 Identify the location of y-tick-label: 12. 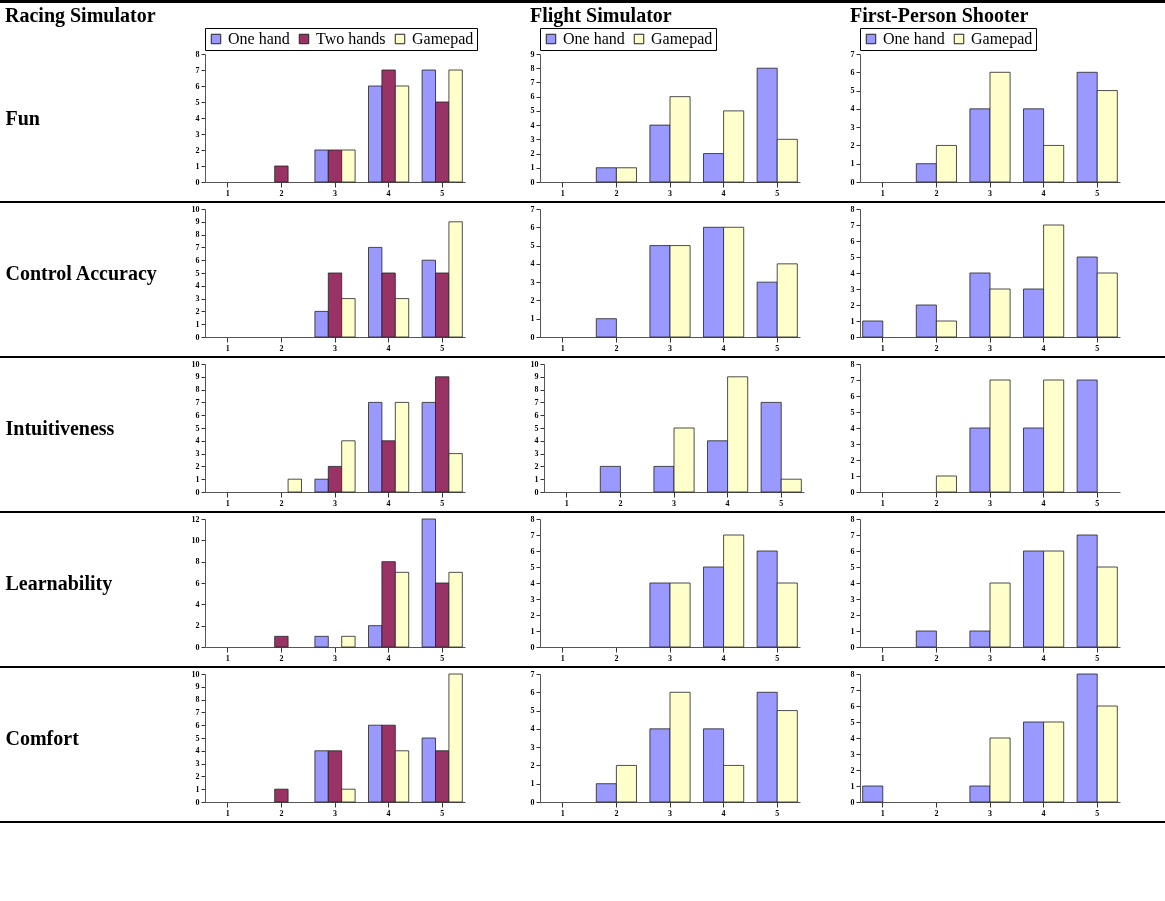
(195, 519).